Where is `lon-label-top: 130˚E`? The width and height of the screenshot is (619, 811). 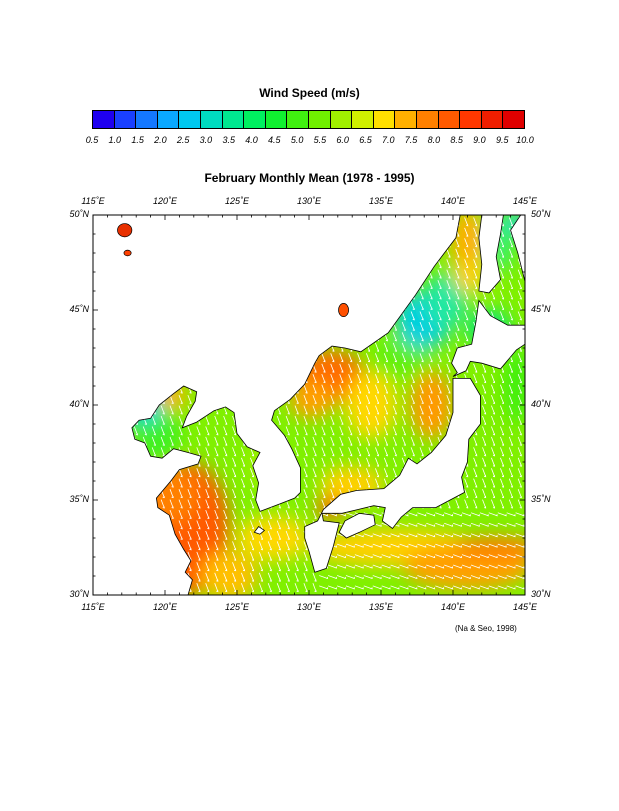
lon-label-top: 130˚E is located at coordinates (309, 201).